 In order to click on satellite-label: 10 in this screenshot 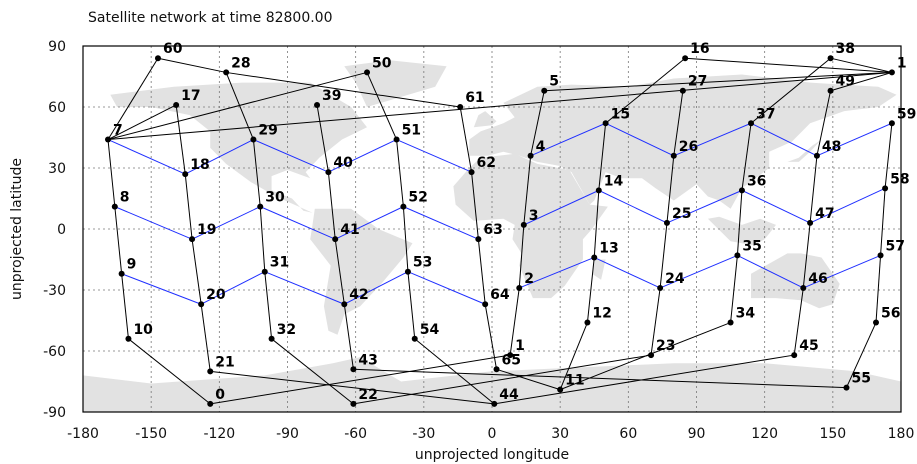, I will do `click(143, 330)`.